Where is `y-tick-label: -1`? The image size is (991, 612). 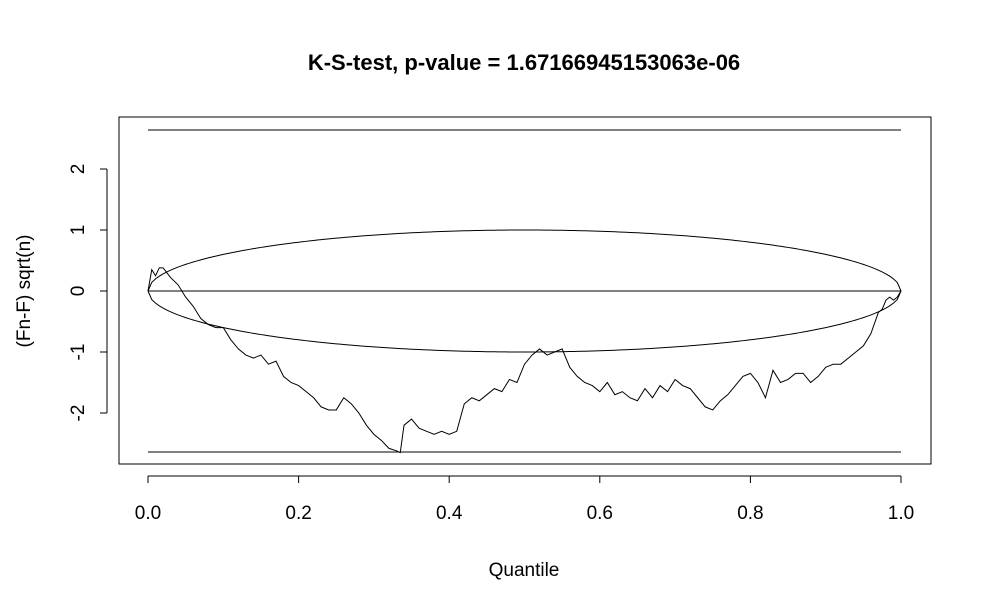
y-tick-label: -1 is located at coordinates (78, 352).